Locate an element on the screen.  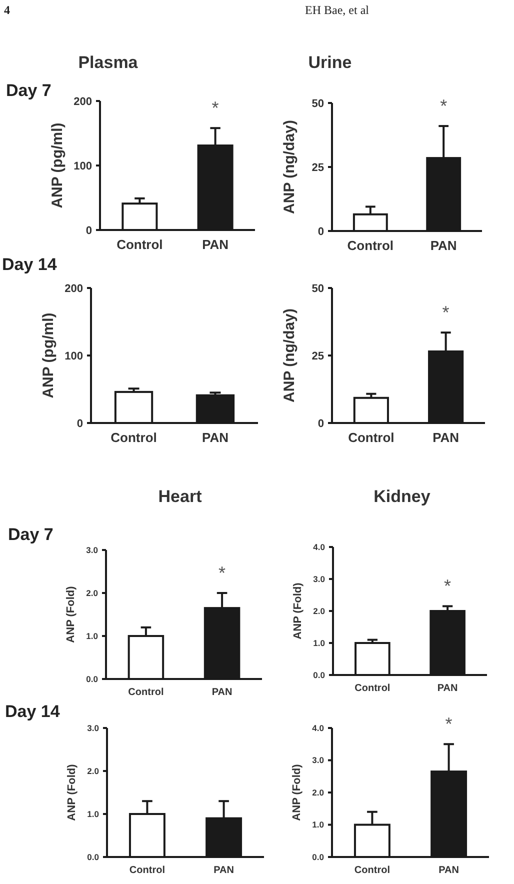
chart-title: Kidney is located at coordinates (402, 496).